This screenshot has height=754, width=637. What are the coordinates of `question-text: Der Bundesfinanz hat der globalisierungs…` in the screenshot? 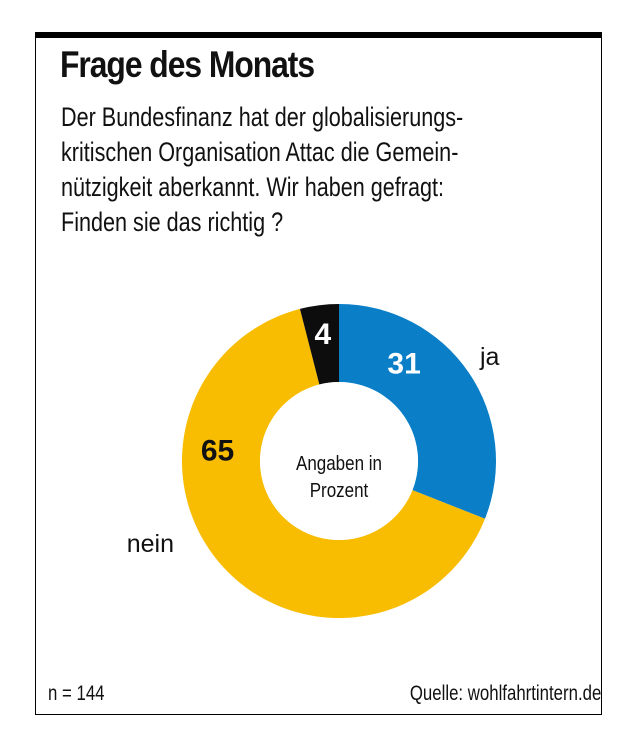 It's located at (262, 170).